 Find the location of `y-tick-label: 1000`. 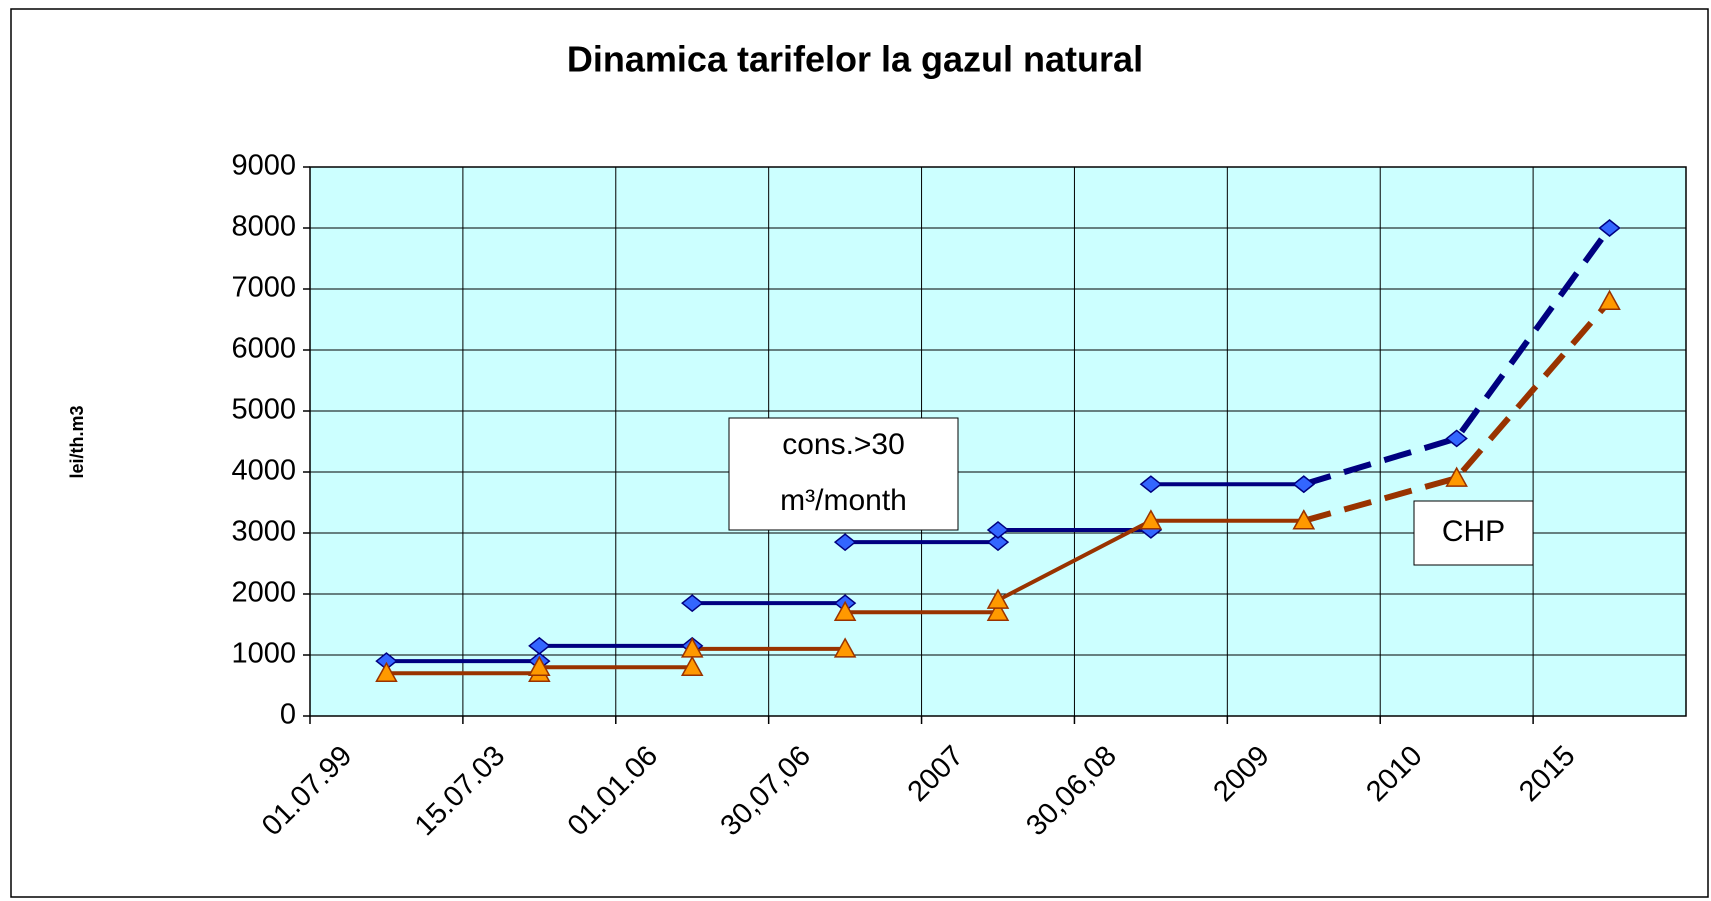

y-tick-label: 1000 is located at coordinates (263, 654).